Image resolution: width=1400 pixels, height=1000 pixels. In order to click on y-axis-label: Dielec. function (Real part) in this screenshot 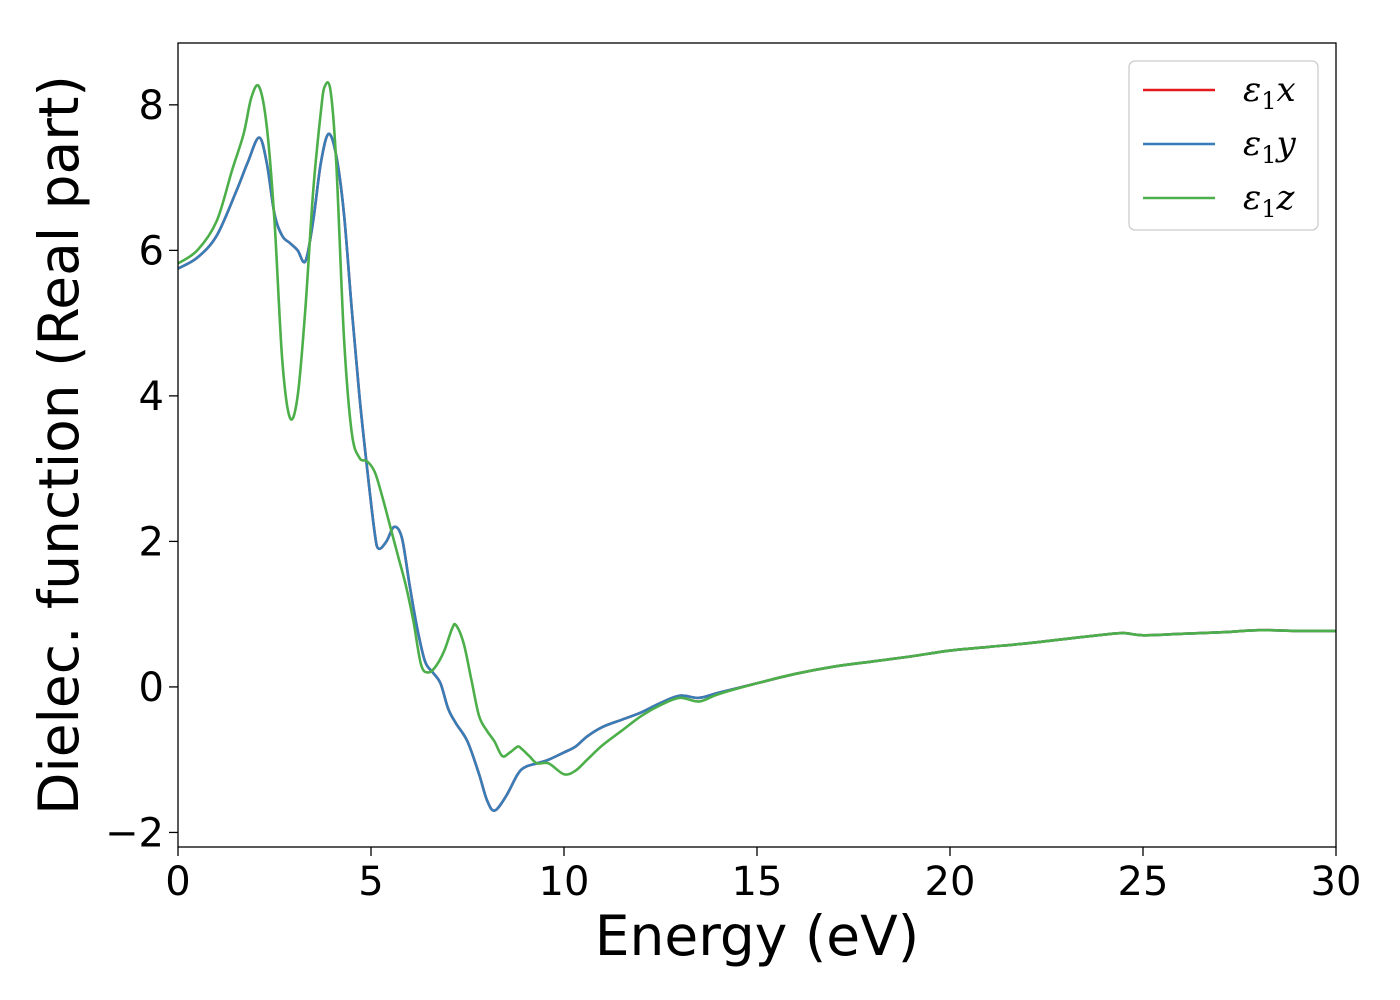, I will do `click(59, 445)`.